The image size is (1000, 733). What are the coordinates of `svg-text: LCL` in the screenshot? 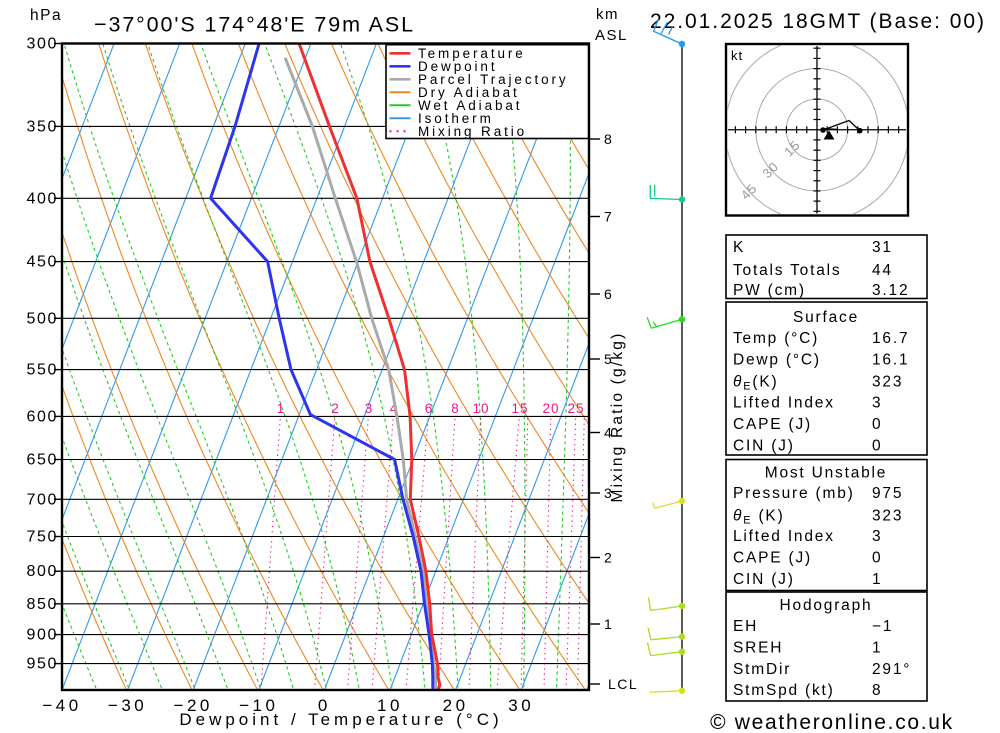 It's located at (623, 684).